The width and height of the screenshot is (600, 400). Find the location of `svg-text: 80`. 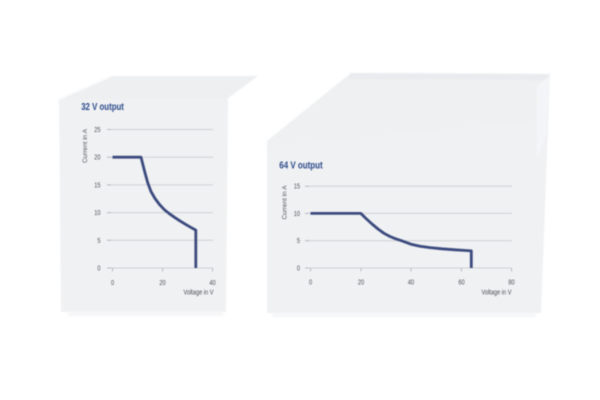

svg-text: 80 is located at coordinates (511, 283).